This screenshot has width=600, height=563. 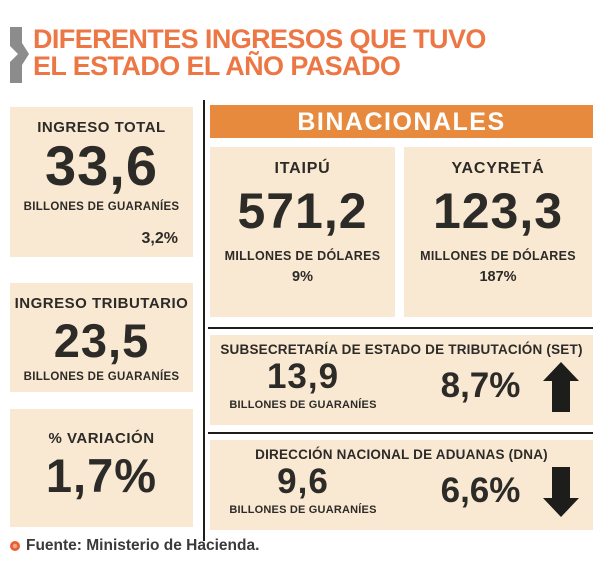 I want to click on entity-percent: 9%, so click(x=302, y=277).